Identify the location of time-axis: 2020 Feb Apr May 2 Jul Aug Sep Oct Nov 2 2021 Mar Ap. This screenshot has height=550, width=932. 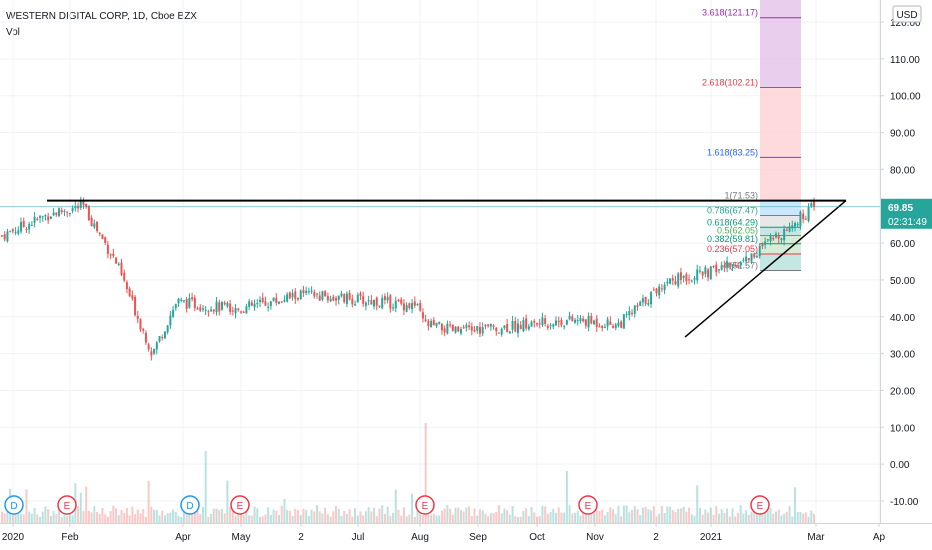
(466, 533).